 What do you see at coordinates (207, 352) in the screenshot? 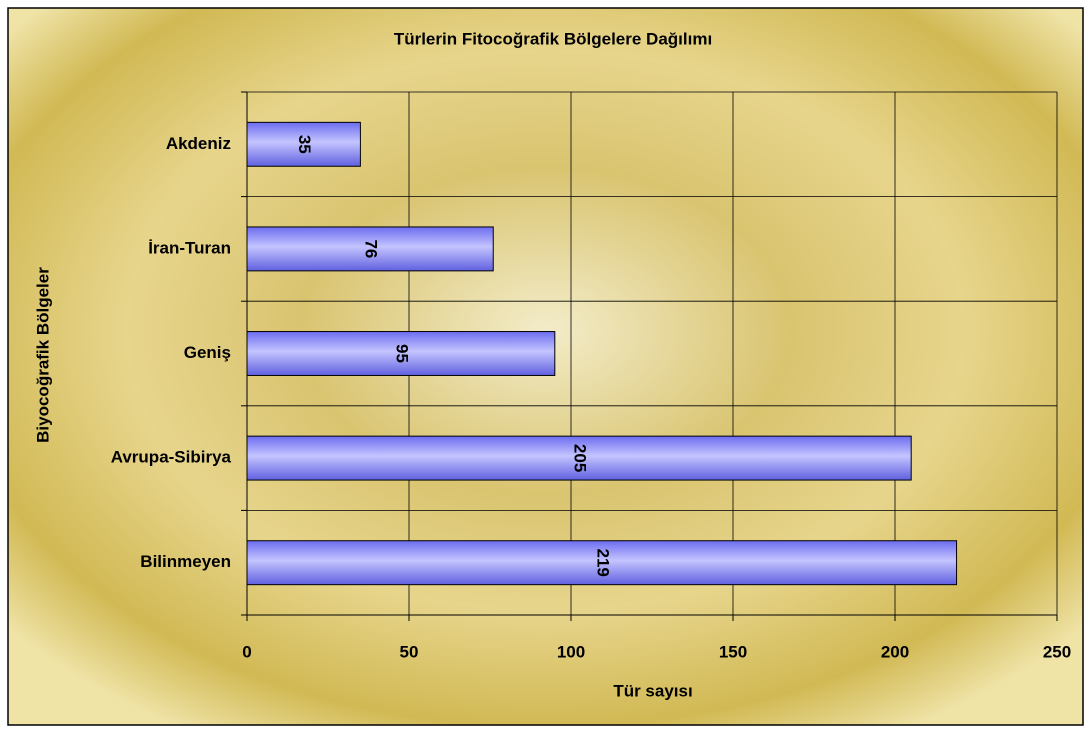
I see `y-tick-label: Geniş` at bounding box center [207, 352].